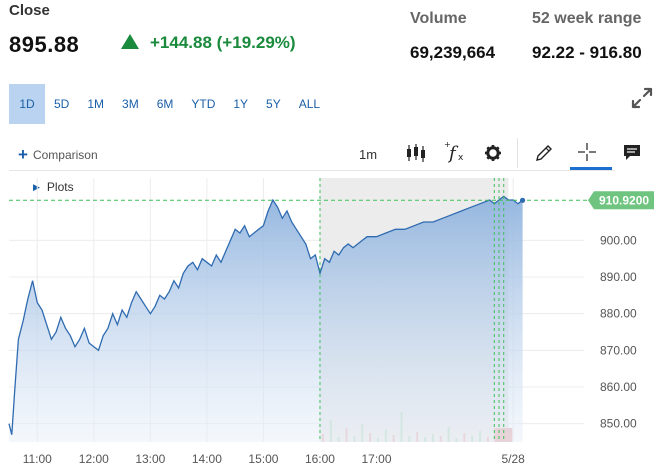 This screenshot has width=658, height=467. What do you see at coordinates (587, 52) in the screenshot?
I see `52-week-range-value: 92.22 - 916.80` at bounding box center [587, 52].